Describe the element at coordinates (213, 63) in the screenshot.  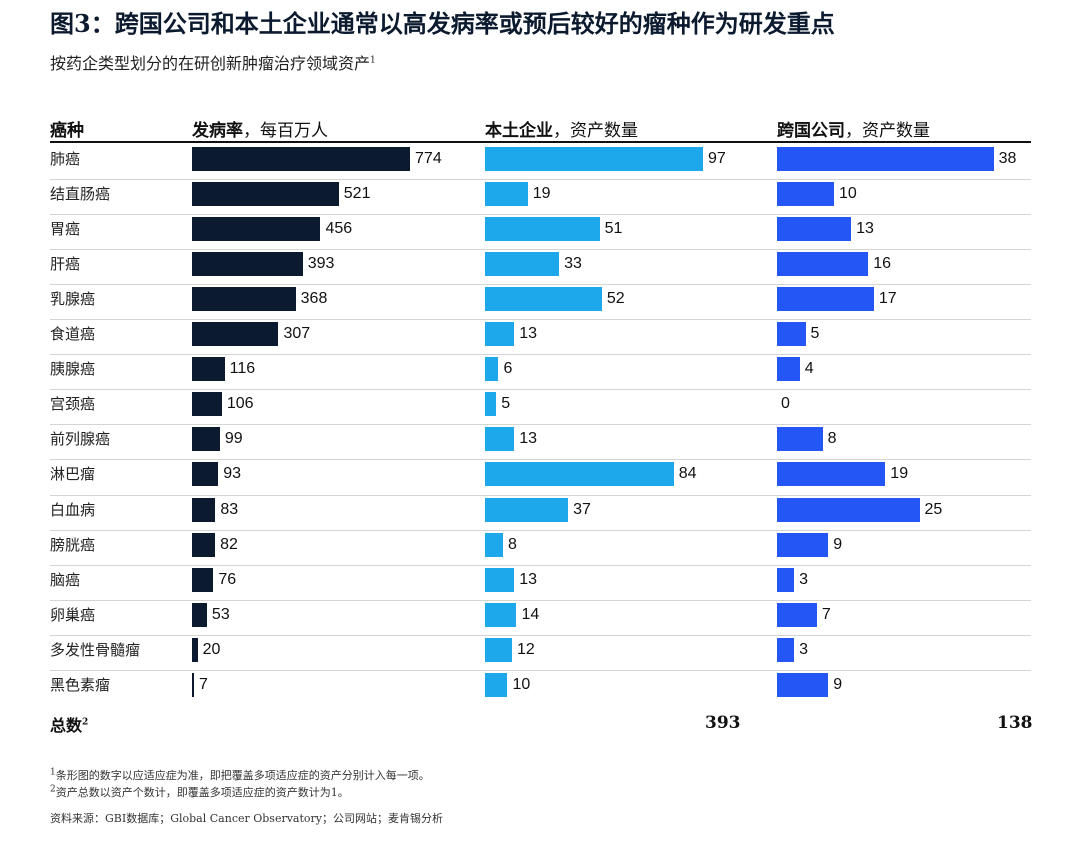
I see `chart-subtitle: 按药企类型划分的在研创新肿瘤治疗领域资产1` at that location.